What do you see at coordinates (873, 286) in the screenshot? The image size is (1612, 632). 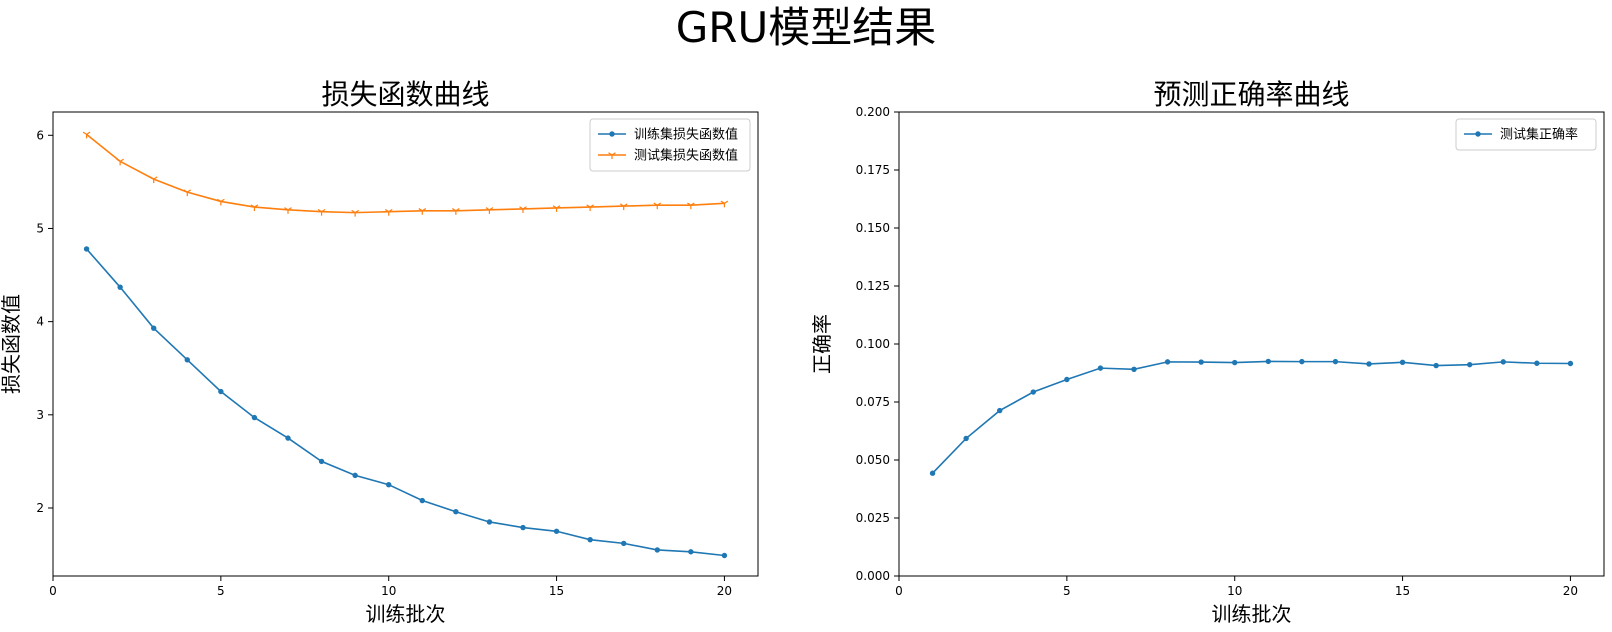 I see `y-tick-label: 0.125` at bounding box center [873, 286].